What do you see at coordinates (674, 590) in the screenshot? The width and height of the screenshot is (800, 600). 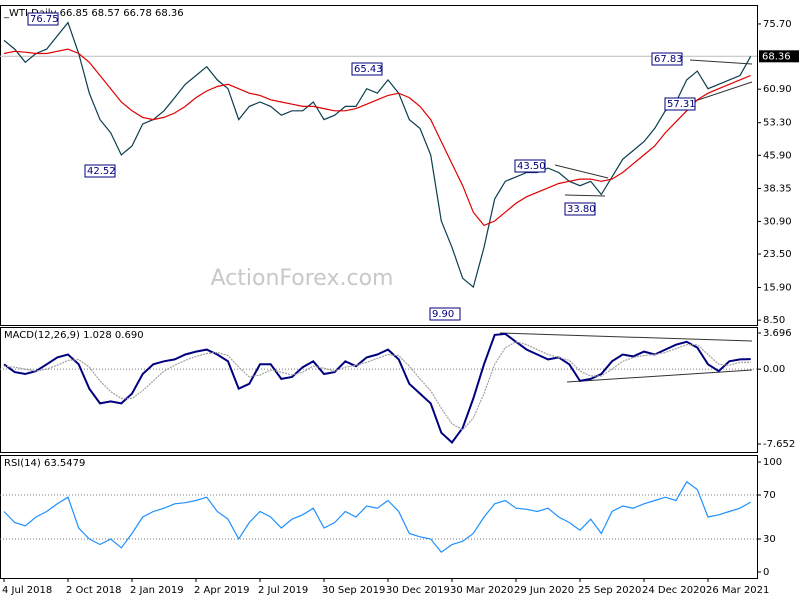 I see `x-tick-label: 24 Dec 2020` at bounding box center [674, 590].